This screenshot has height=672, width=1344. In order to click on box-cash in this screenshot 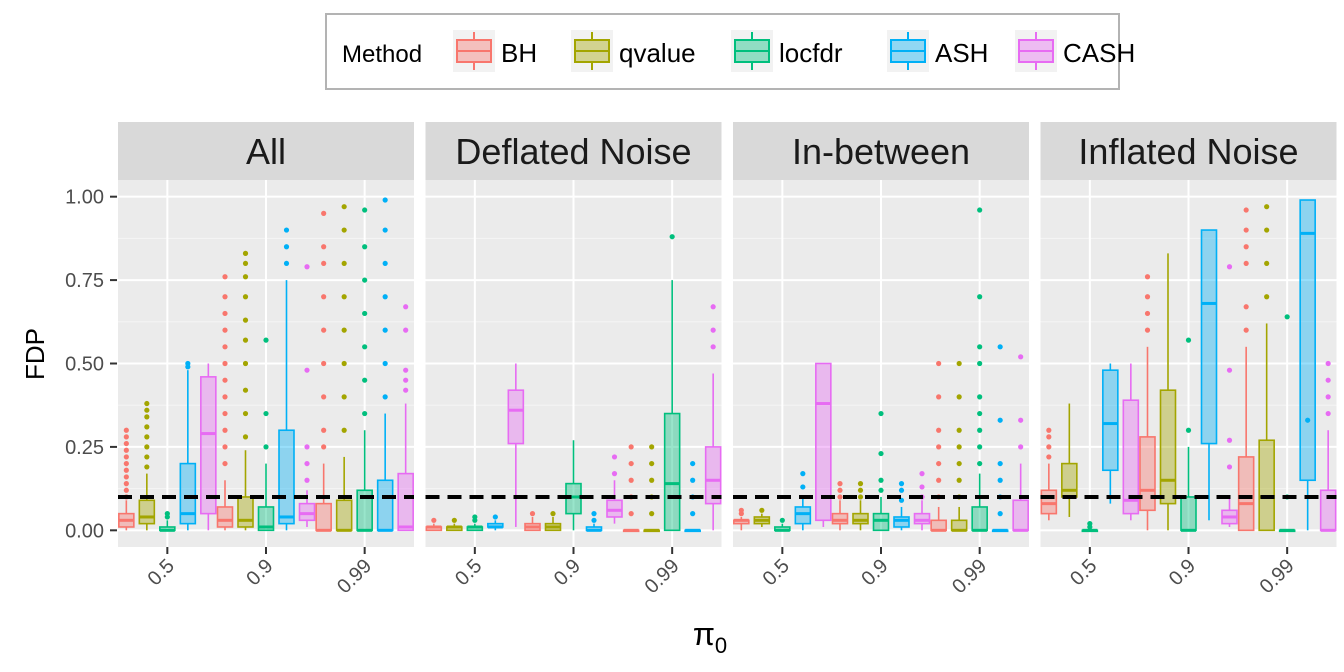, I will do `click(1229, 395)`.